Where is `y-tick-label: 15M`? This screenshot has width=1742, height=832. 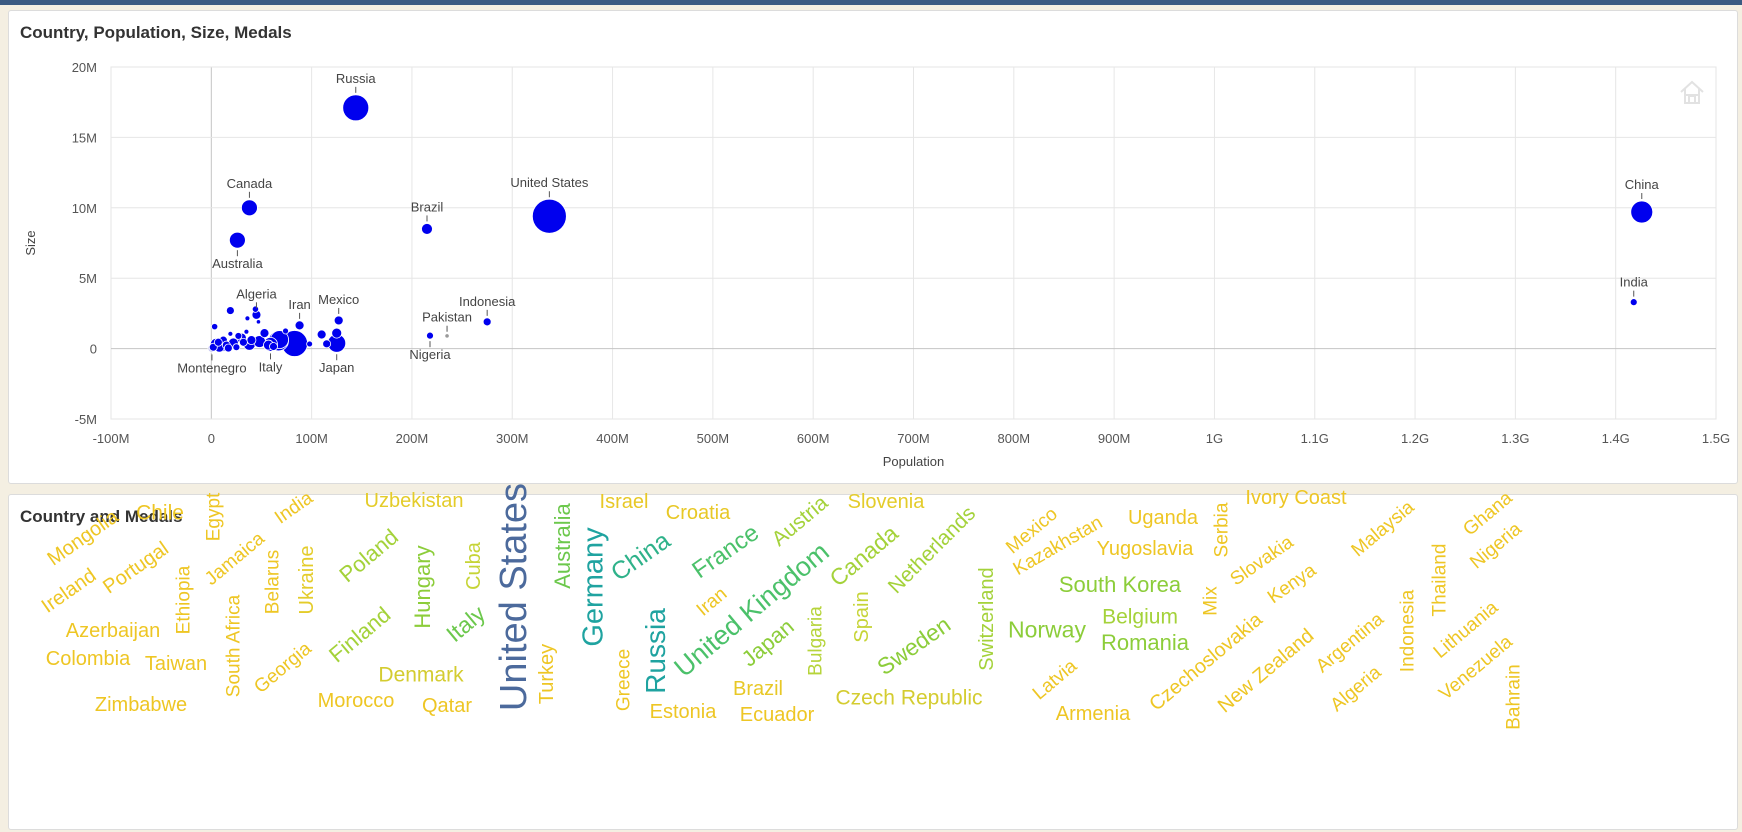 y-tick-label: 15M is located at coordinates (84, 137).